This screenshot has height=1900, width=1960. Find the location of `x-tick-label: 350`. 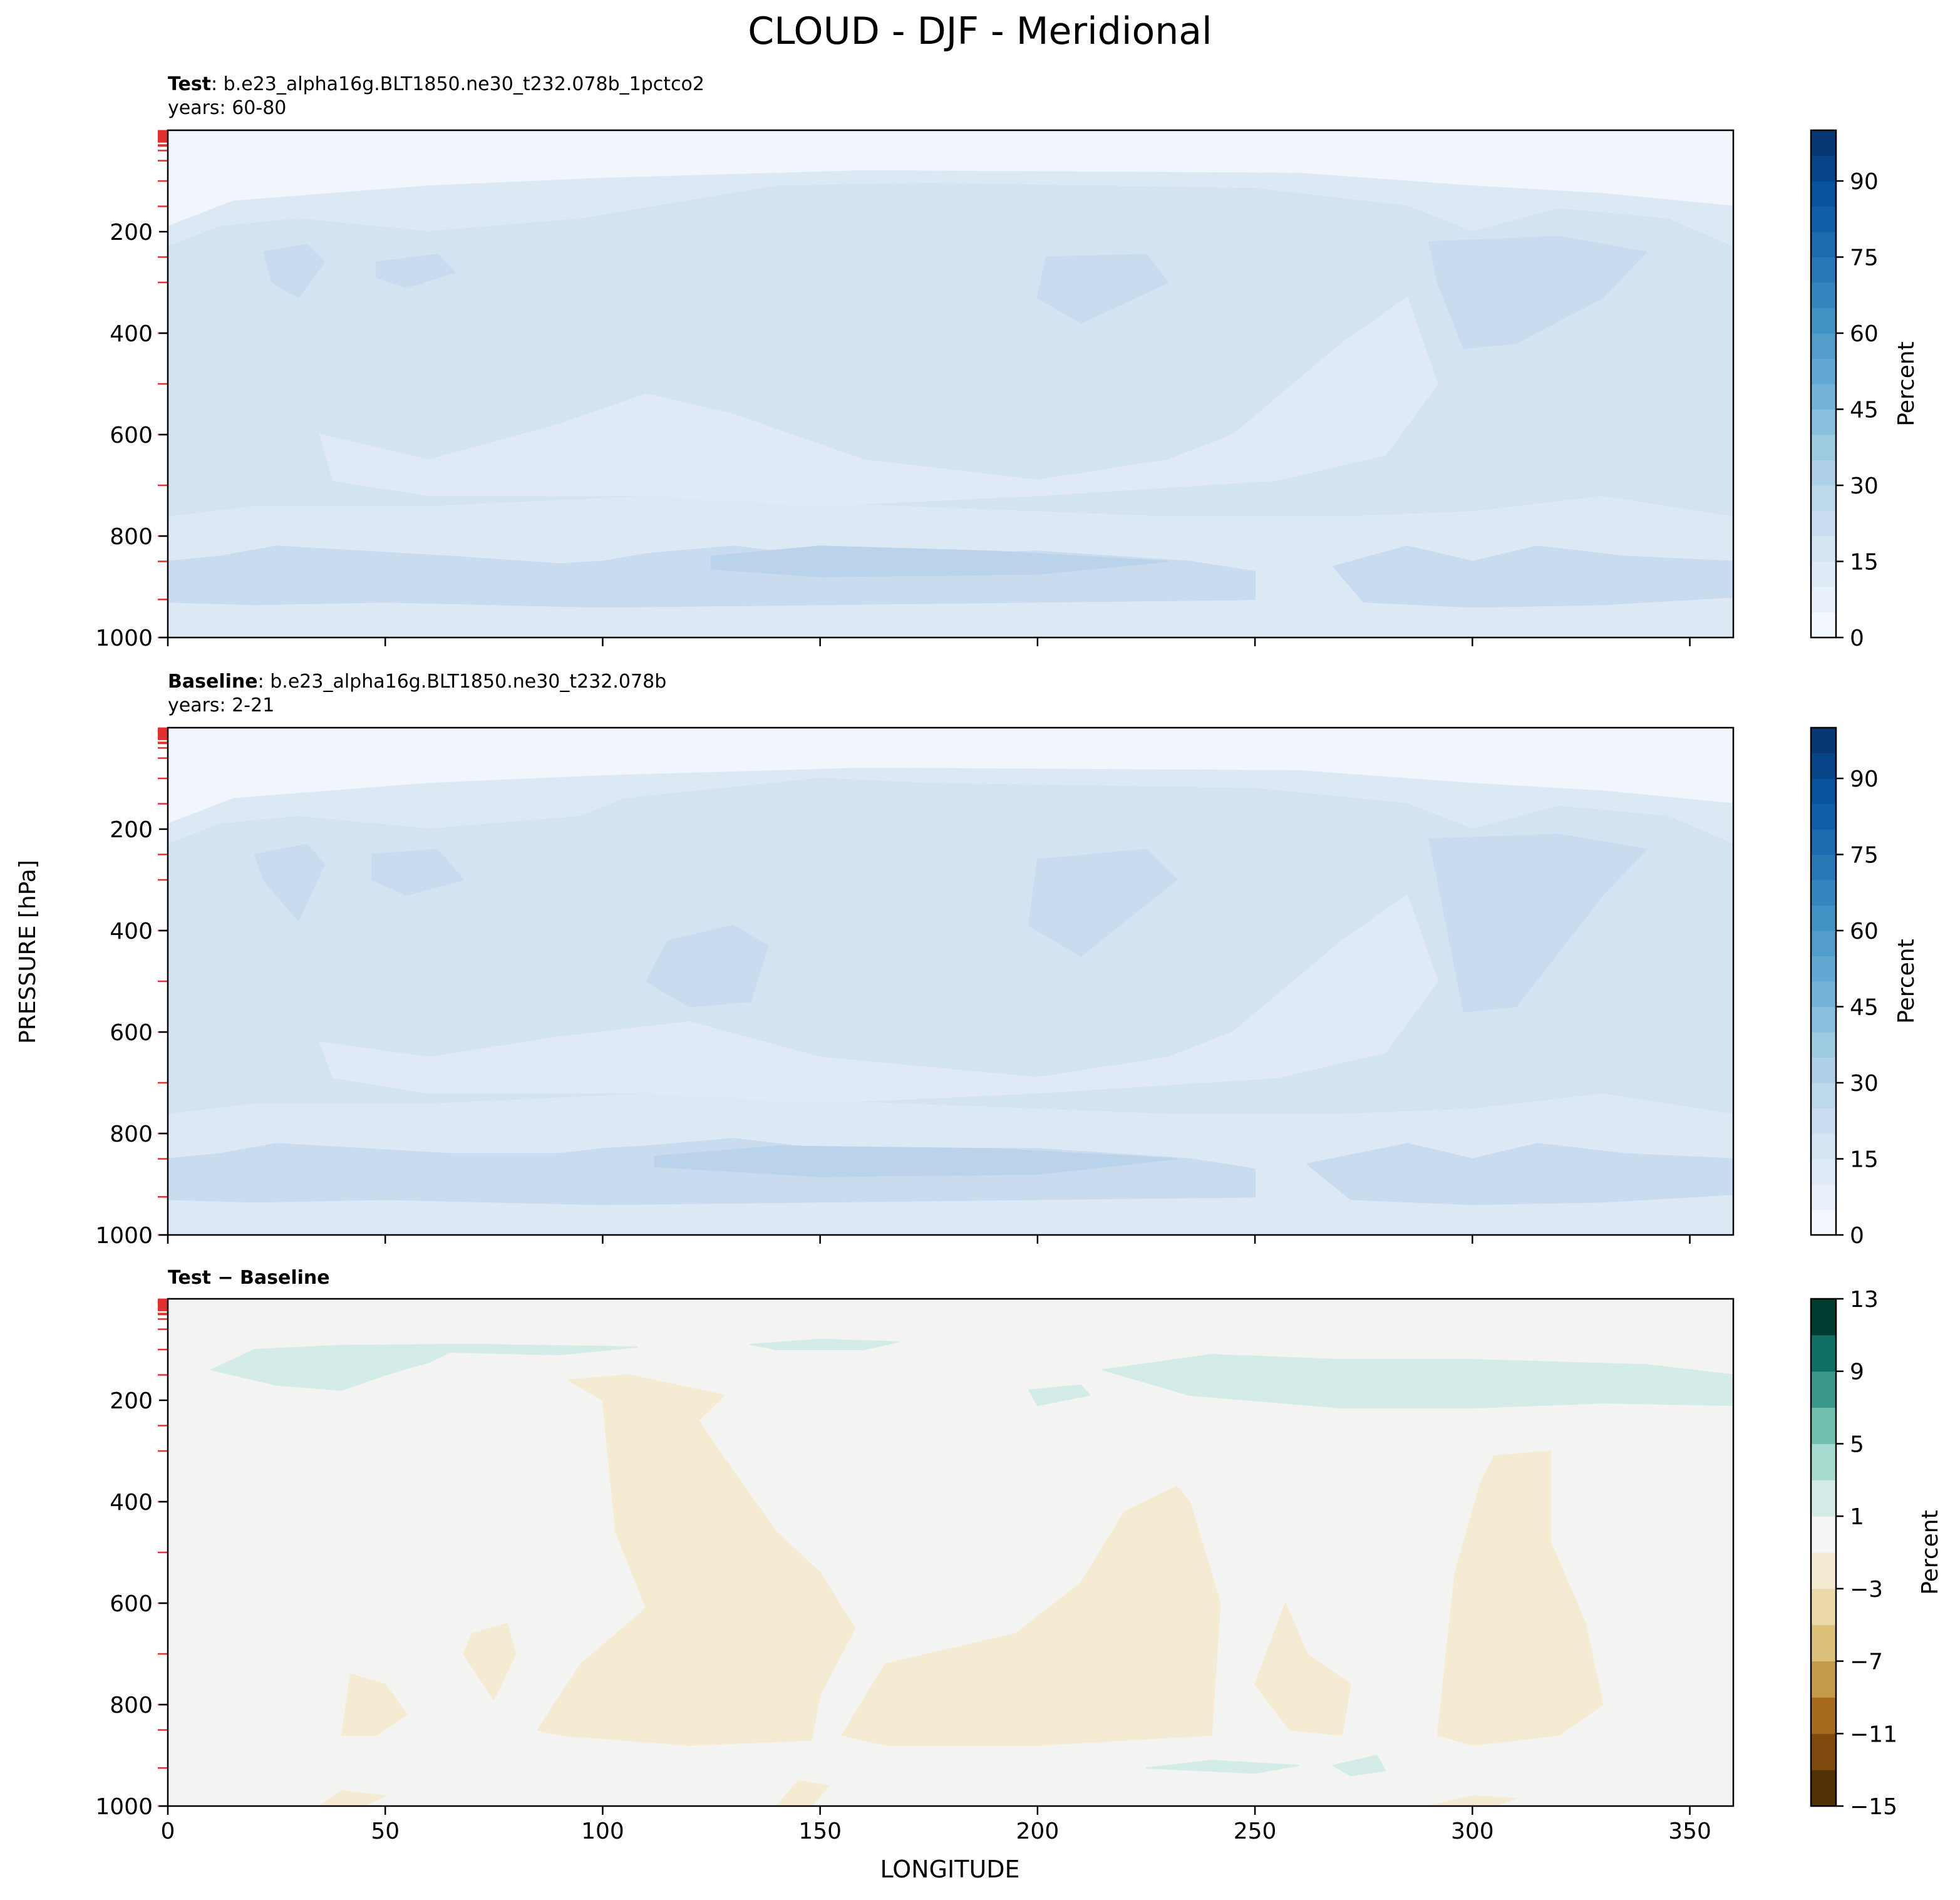

x-tick-label: 350 is located at coordinates (1689, 1831).